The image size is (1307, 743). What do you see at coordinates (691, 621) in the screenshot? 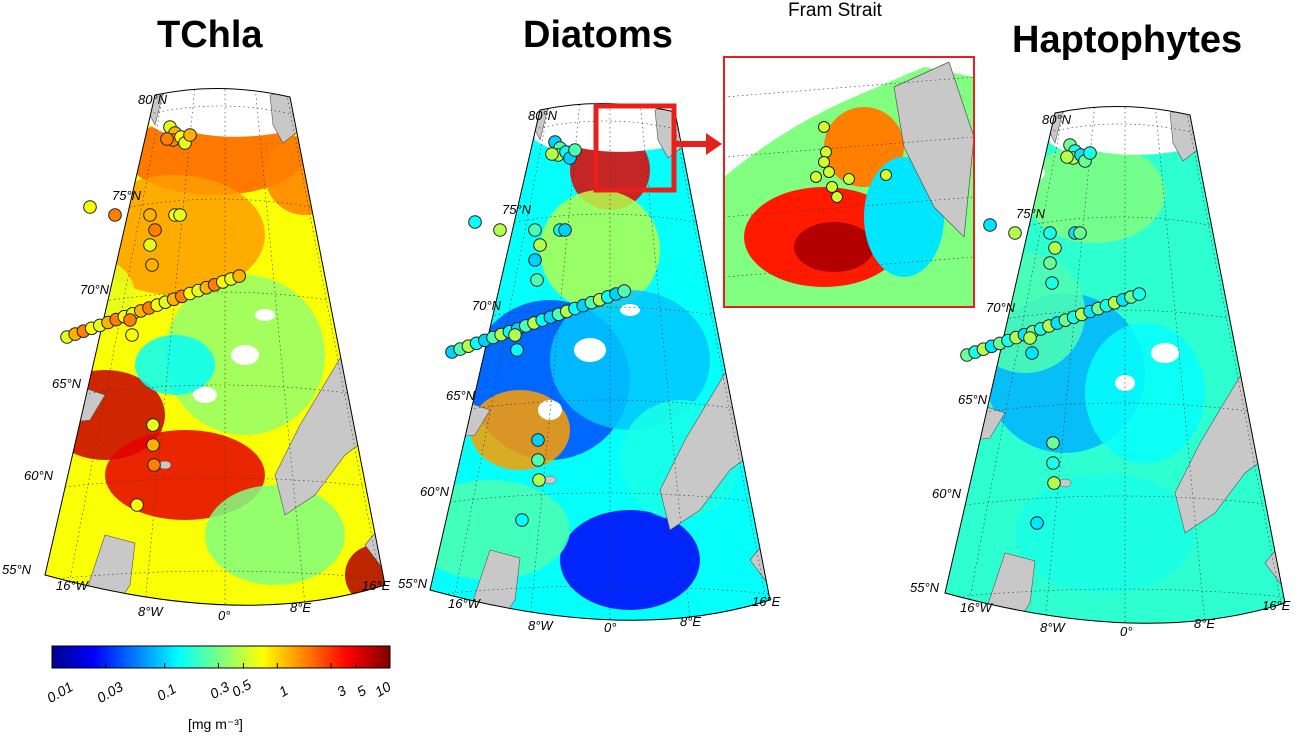
I see `lon-label-8e: 8°E` at bounding box center [691, 621].